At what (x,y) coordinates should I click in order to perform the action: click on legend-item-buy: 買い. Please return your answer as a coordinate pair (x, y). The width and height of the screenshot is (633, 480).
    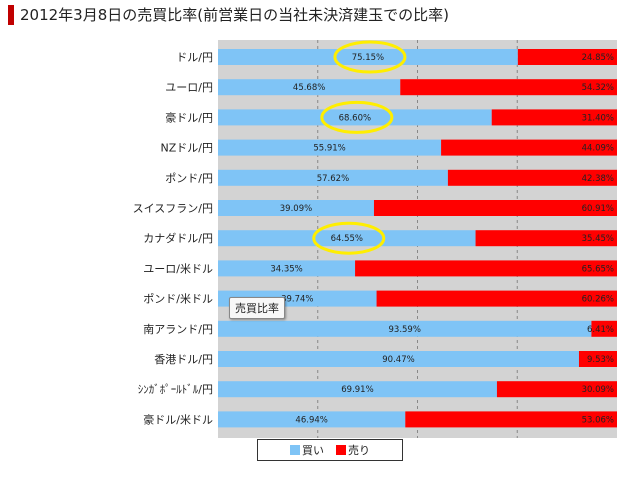
    Looking at the image, I should click on (307, 450).